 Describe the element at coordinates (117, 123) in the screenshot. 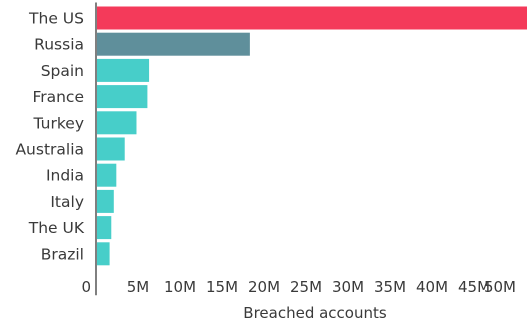

I see `bar-turkey` at that location.